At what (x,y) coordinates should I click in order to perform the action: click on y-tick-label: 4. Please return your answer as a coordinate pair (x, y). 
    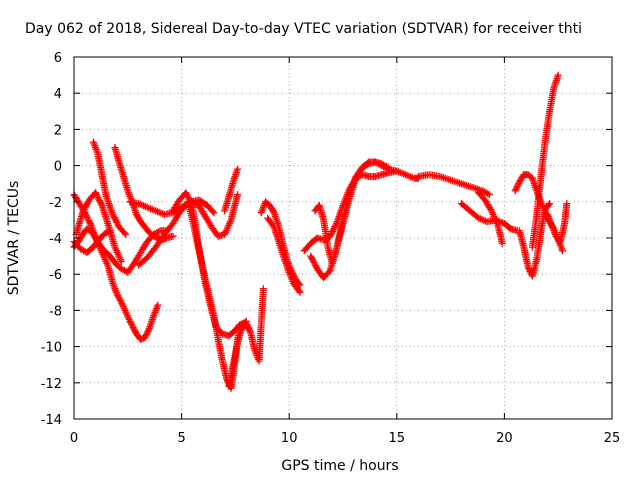
    Looking at the image, I should click on (58, 94).